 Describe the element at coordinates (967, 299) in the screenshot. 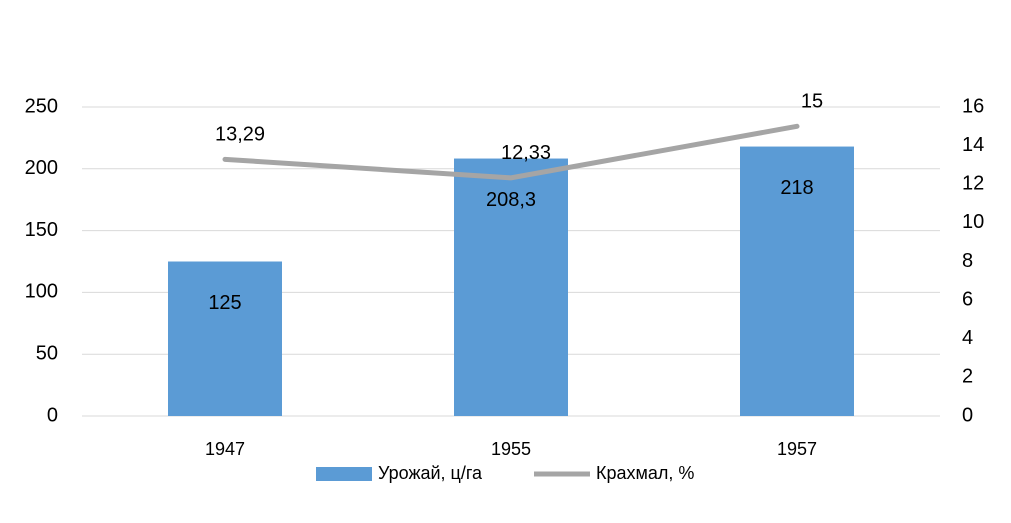

I see `y2-tick-label: 6` at that location.